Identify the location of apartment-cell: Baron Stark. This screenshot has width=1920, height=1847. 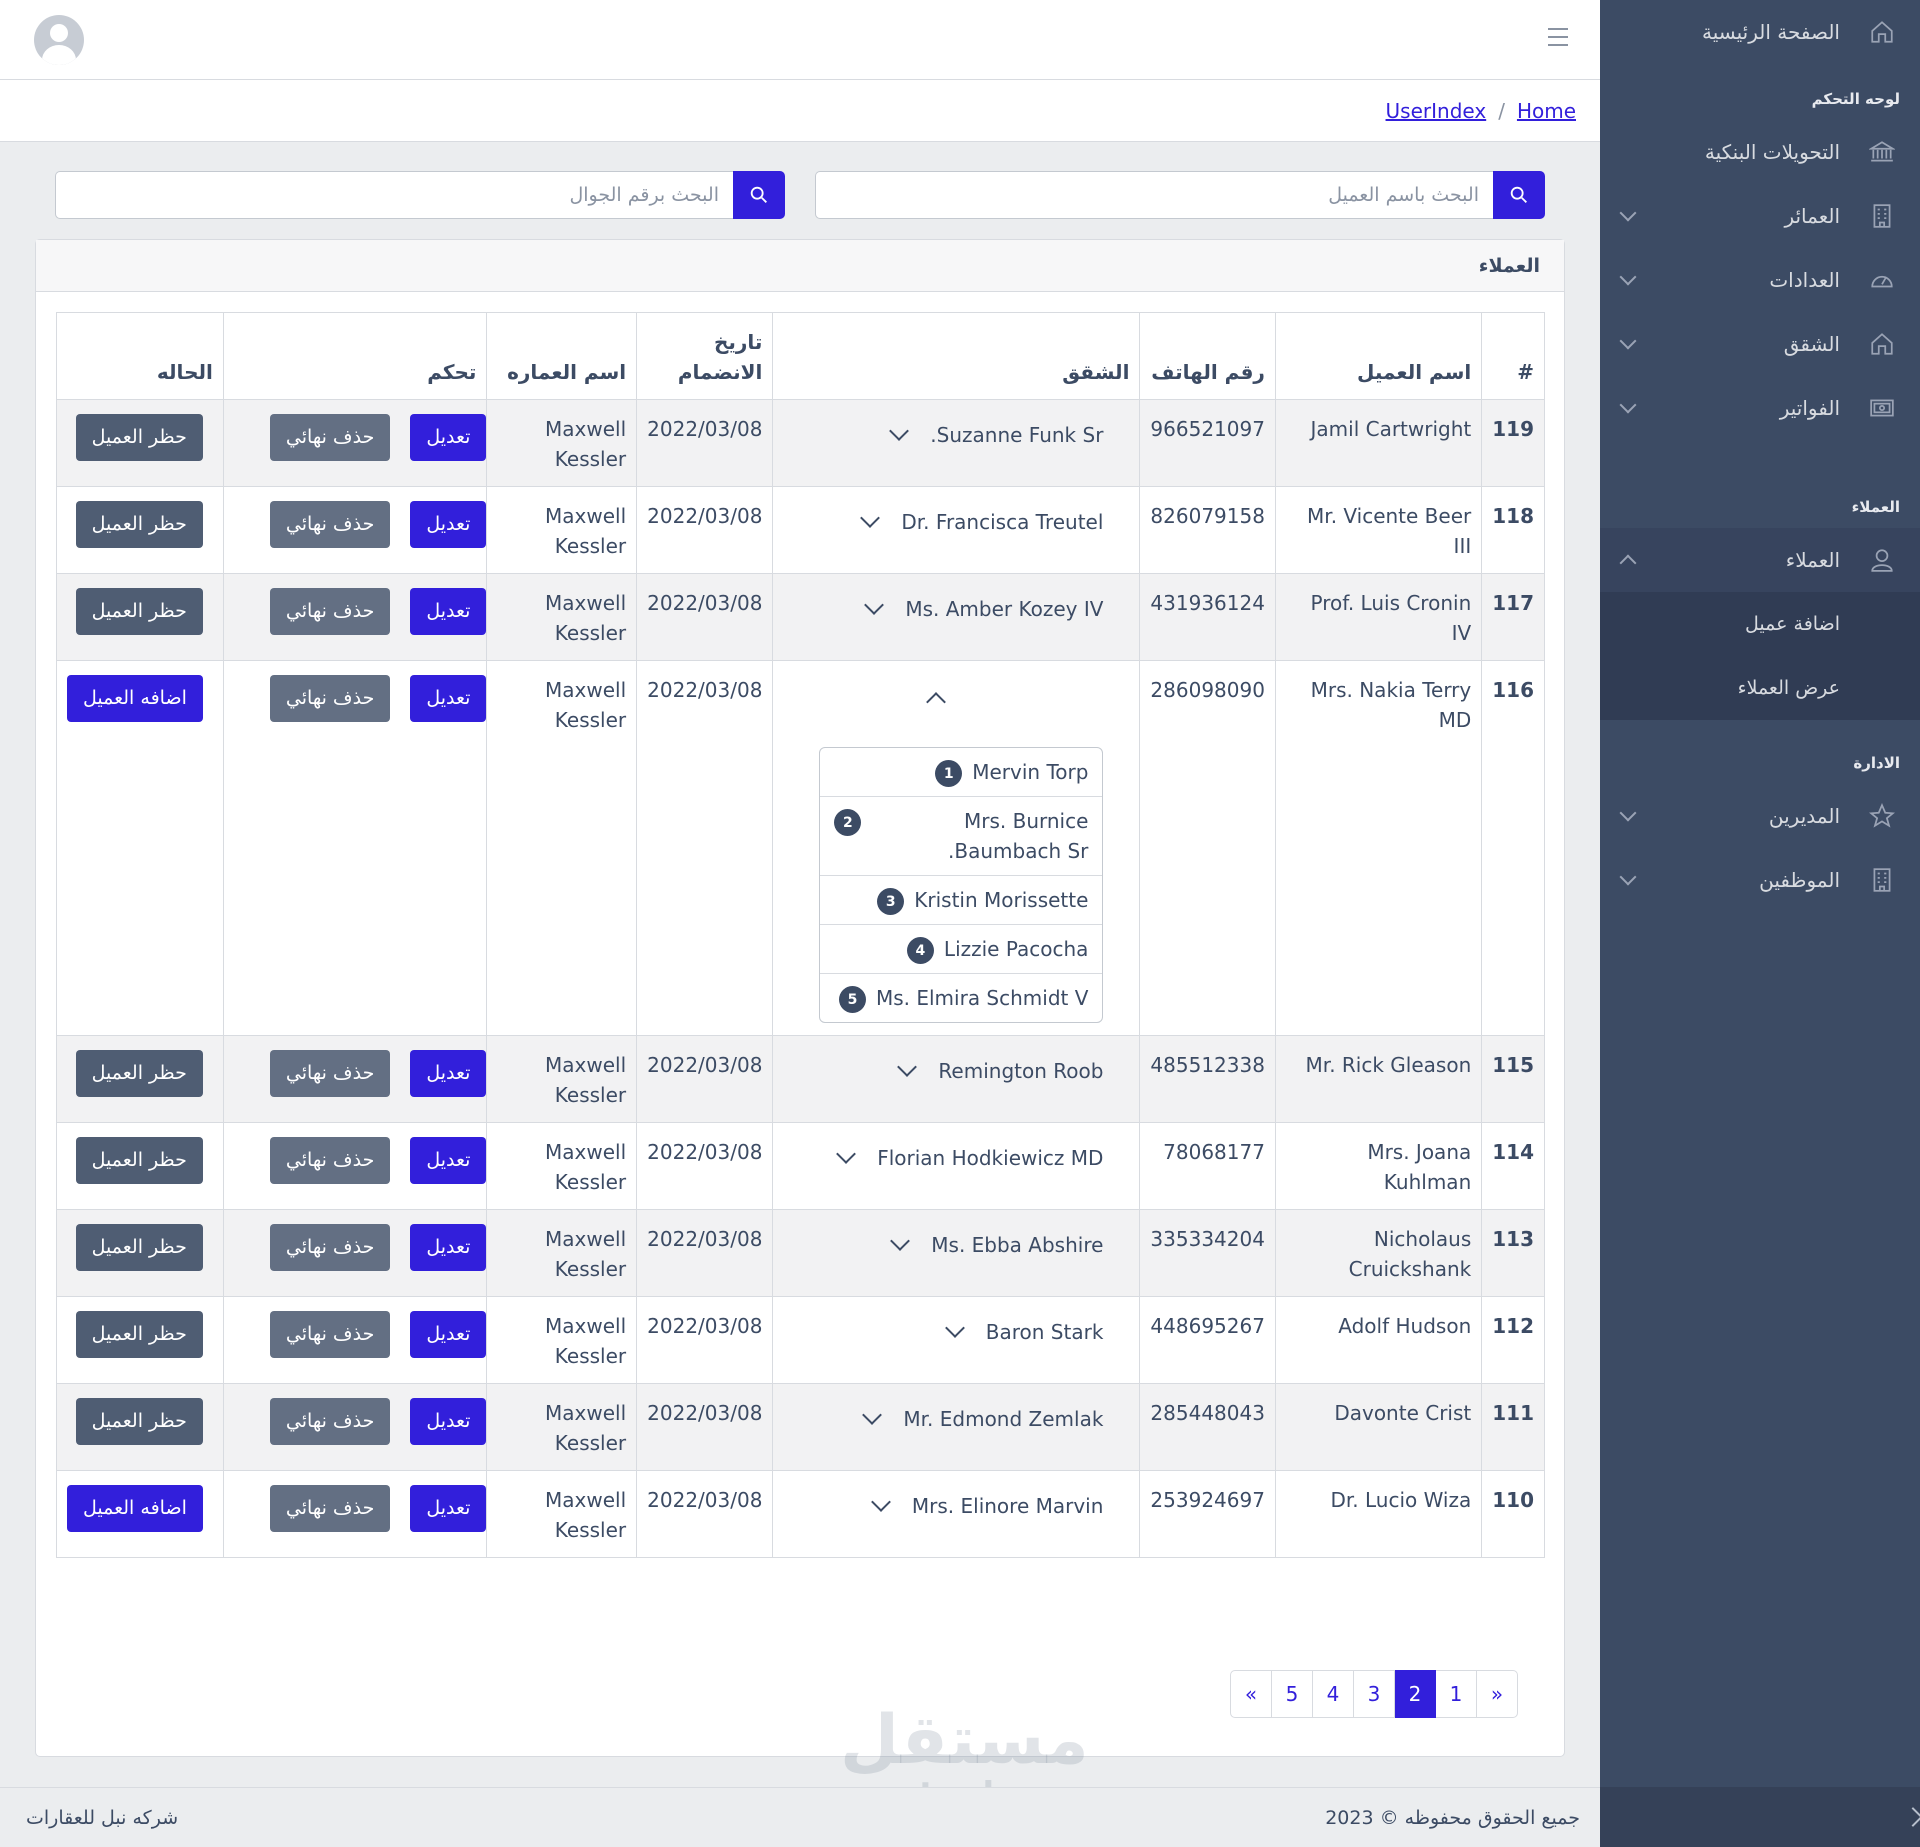
(956, 1340).